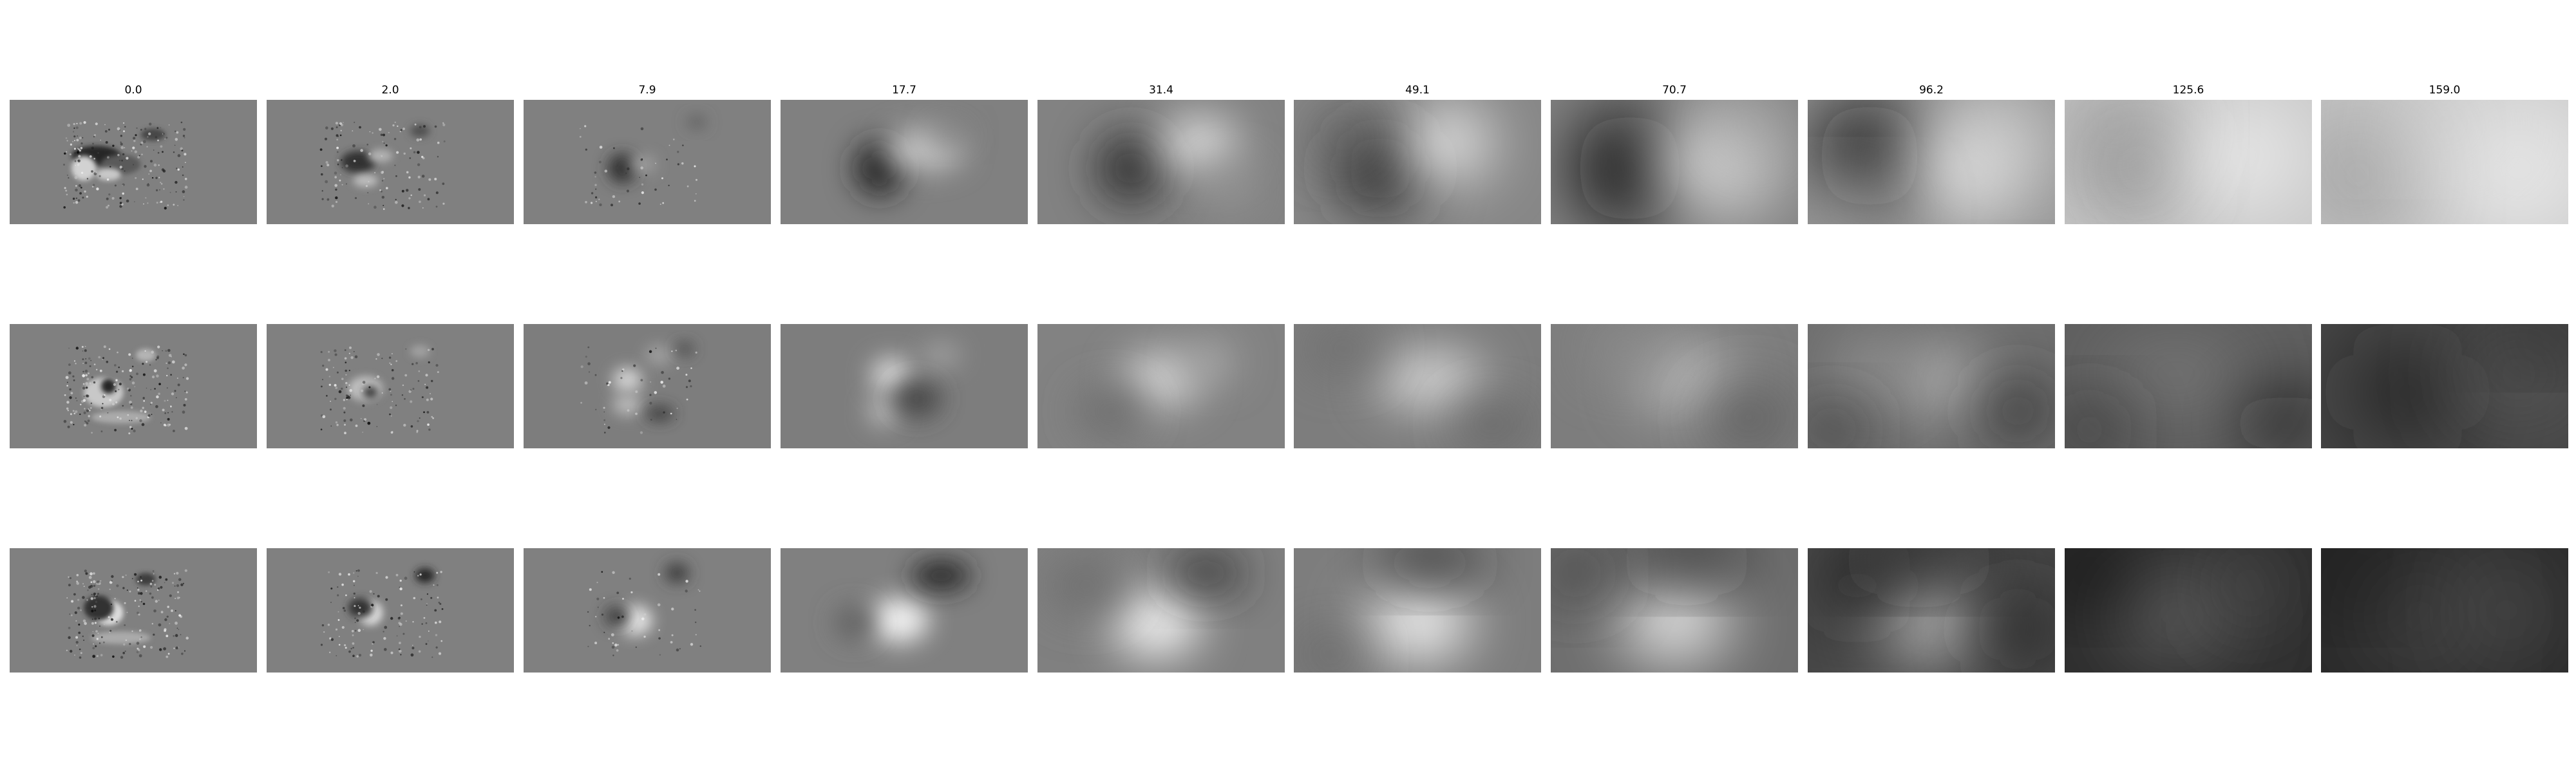  I want to click on column-title: 159.0, so click(2445, 90).